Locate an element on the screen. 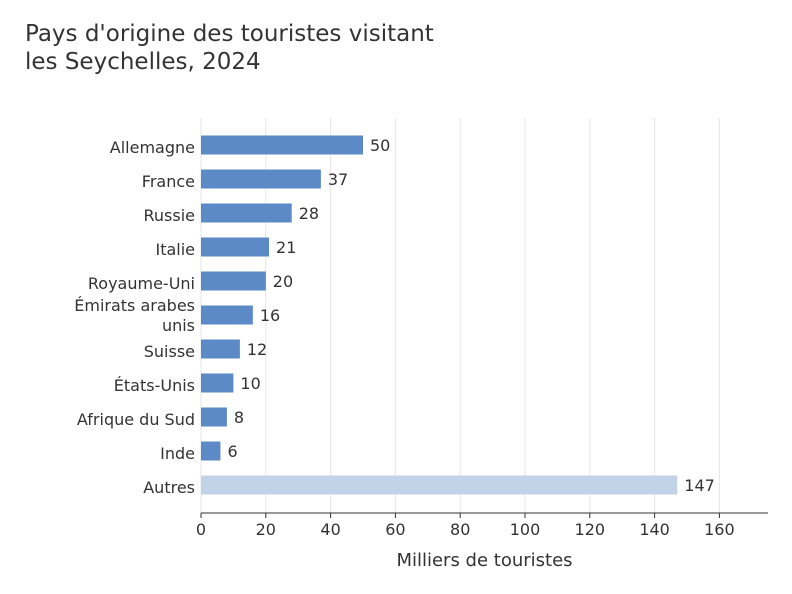  x-tick-label: 140 is located at coordinates (654, 529).